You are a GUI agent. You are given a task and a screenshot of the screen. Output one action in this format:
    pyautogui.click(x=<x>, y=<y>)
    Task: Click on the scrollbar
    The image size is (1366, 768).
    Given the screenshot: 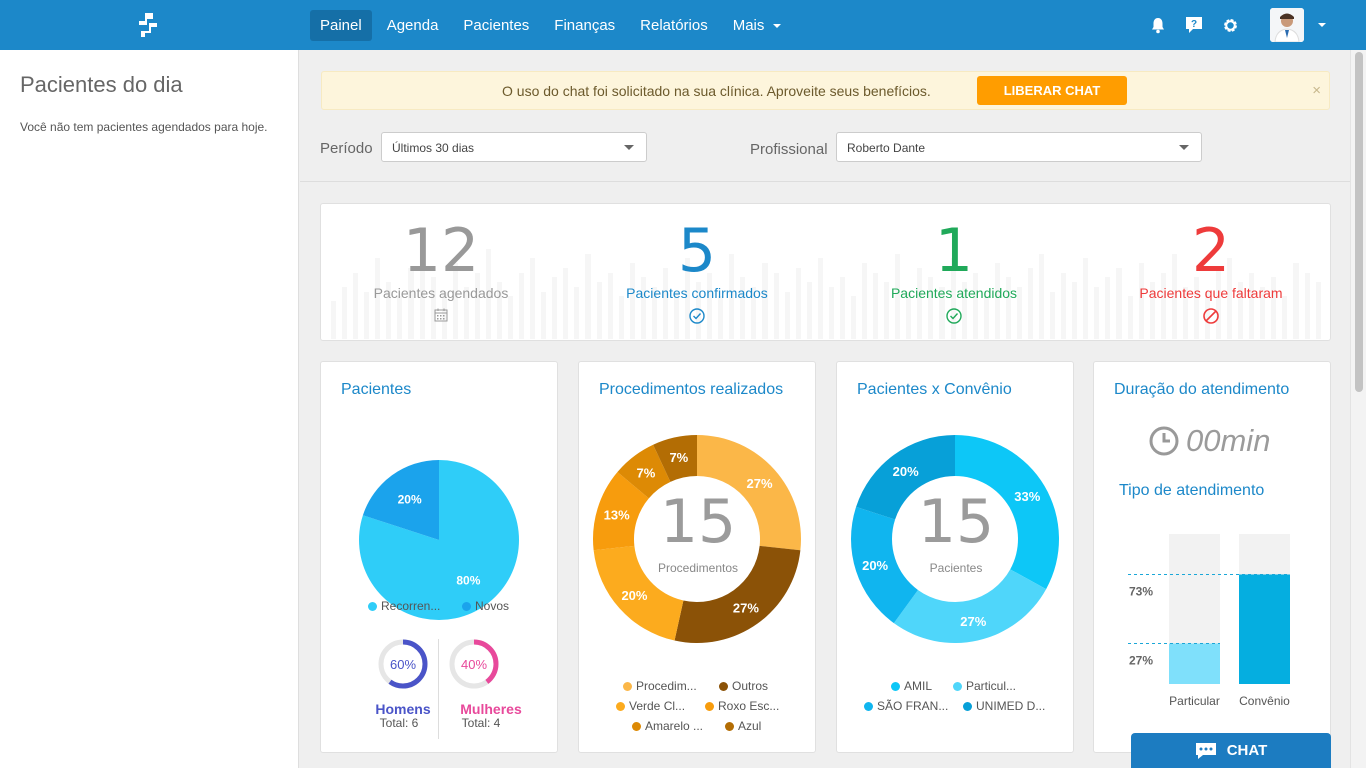 What is the action you would take?
    pyautogui.click(x=1358, y=409)
    